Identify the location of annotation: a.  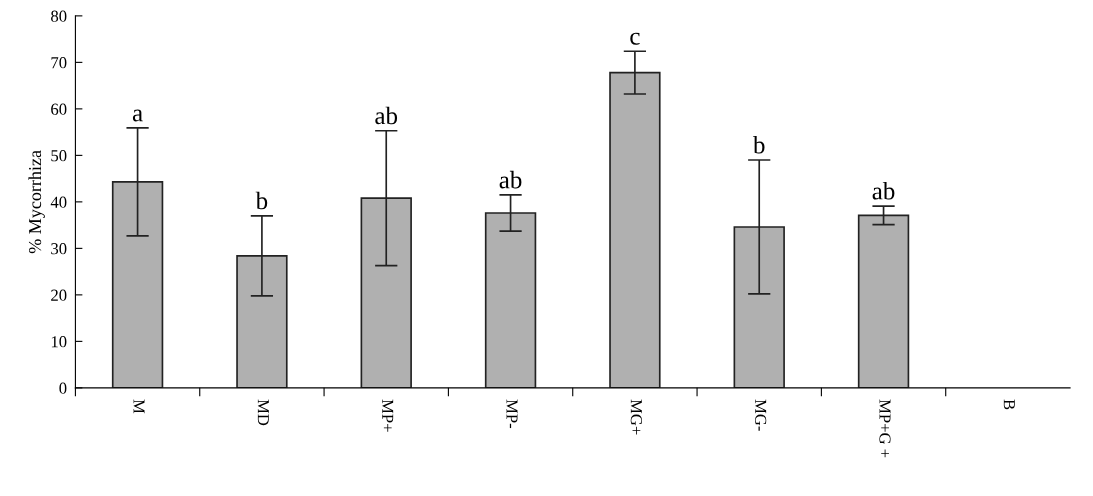
(137, 115).